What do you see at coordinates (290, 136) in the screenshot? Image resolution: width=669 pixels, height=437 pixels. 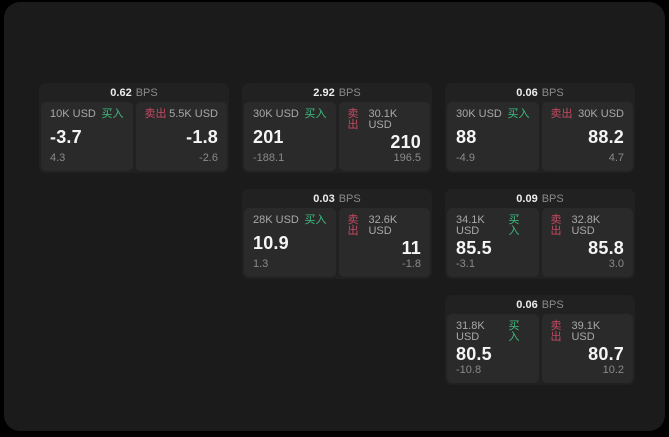 I see `buy-panel: 30K USD 买入 201 -188.1` at bounding box center [290, 136].